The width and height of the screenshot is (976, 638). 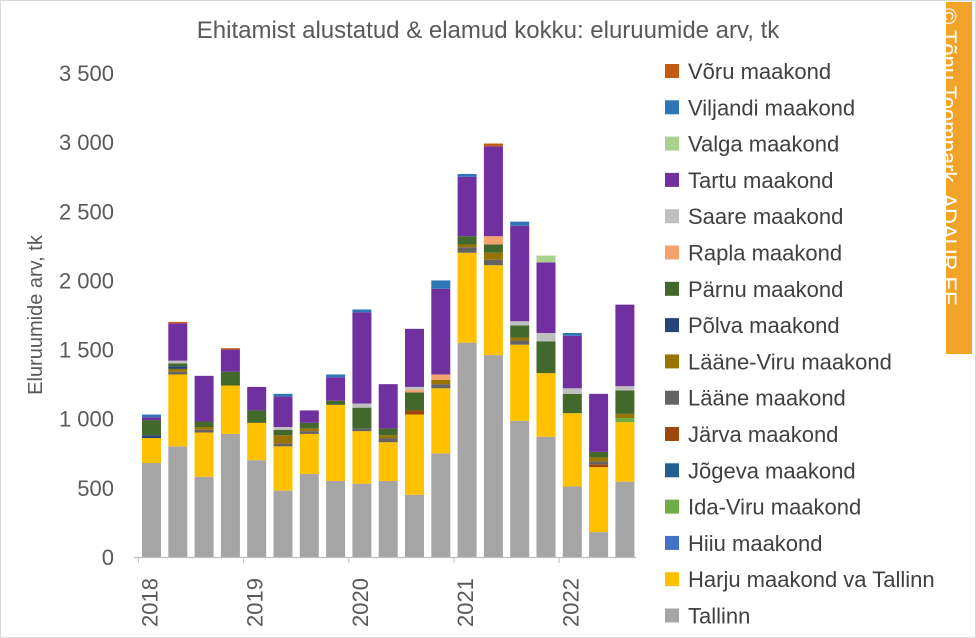 What do you see at coordinates (771, 107) in the screenshot?
I see `legend-label: Viljandi maakond` at bounding box center [771, 107].